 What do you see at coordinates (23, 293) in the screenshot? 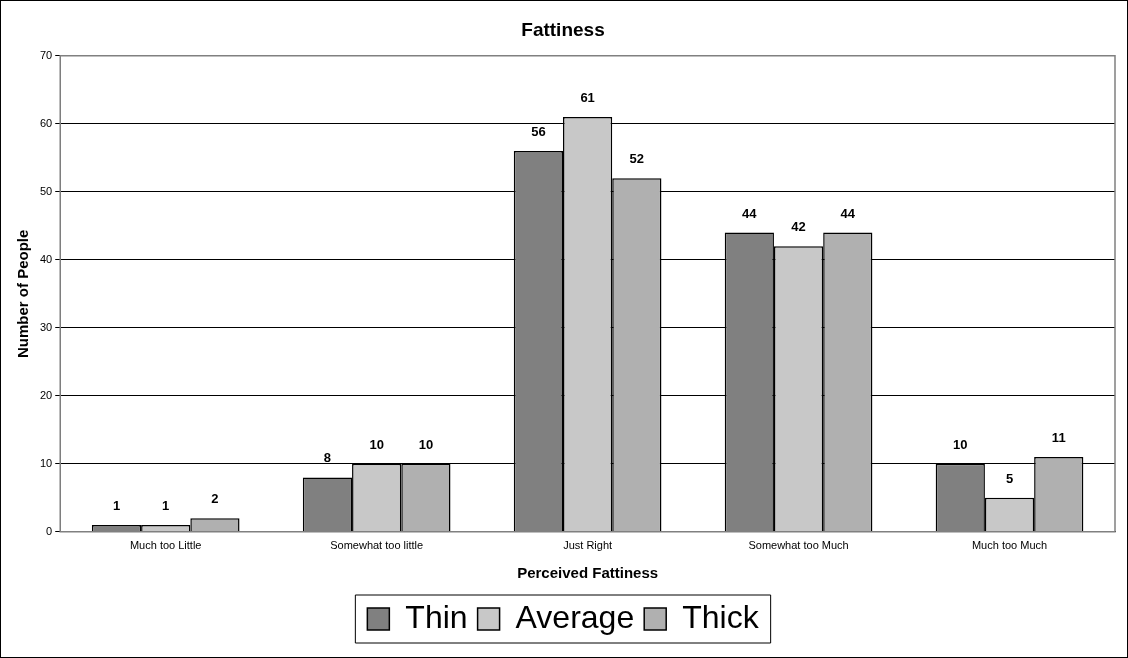
I see `y-axis-title: Number of People` at bounding box center [23, 293].